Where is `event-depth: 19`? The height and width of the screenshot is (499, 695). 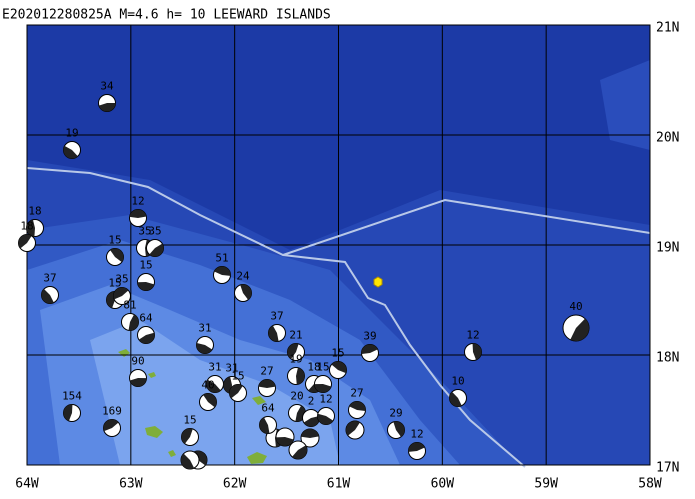
event-depth: 19 is located at coordinates (295, 359).